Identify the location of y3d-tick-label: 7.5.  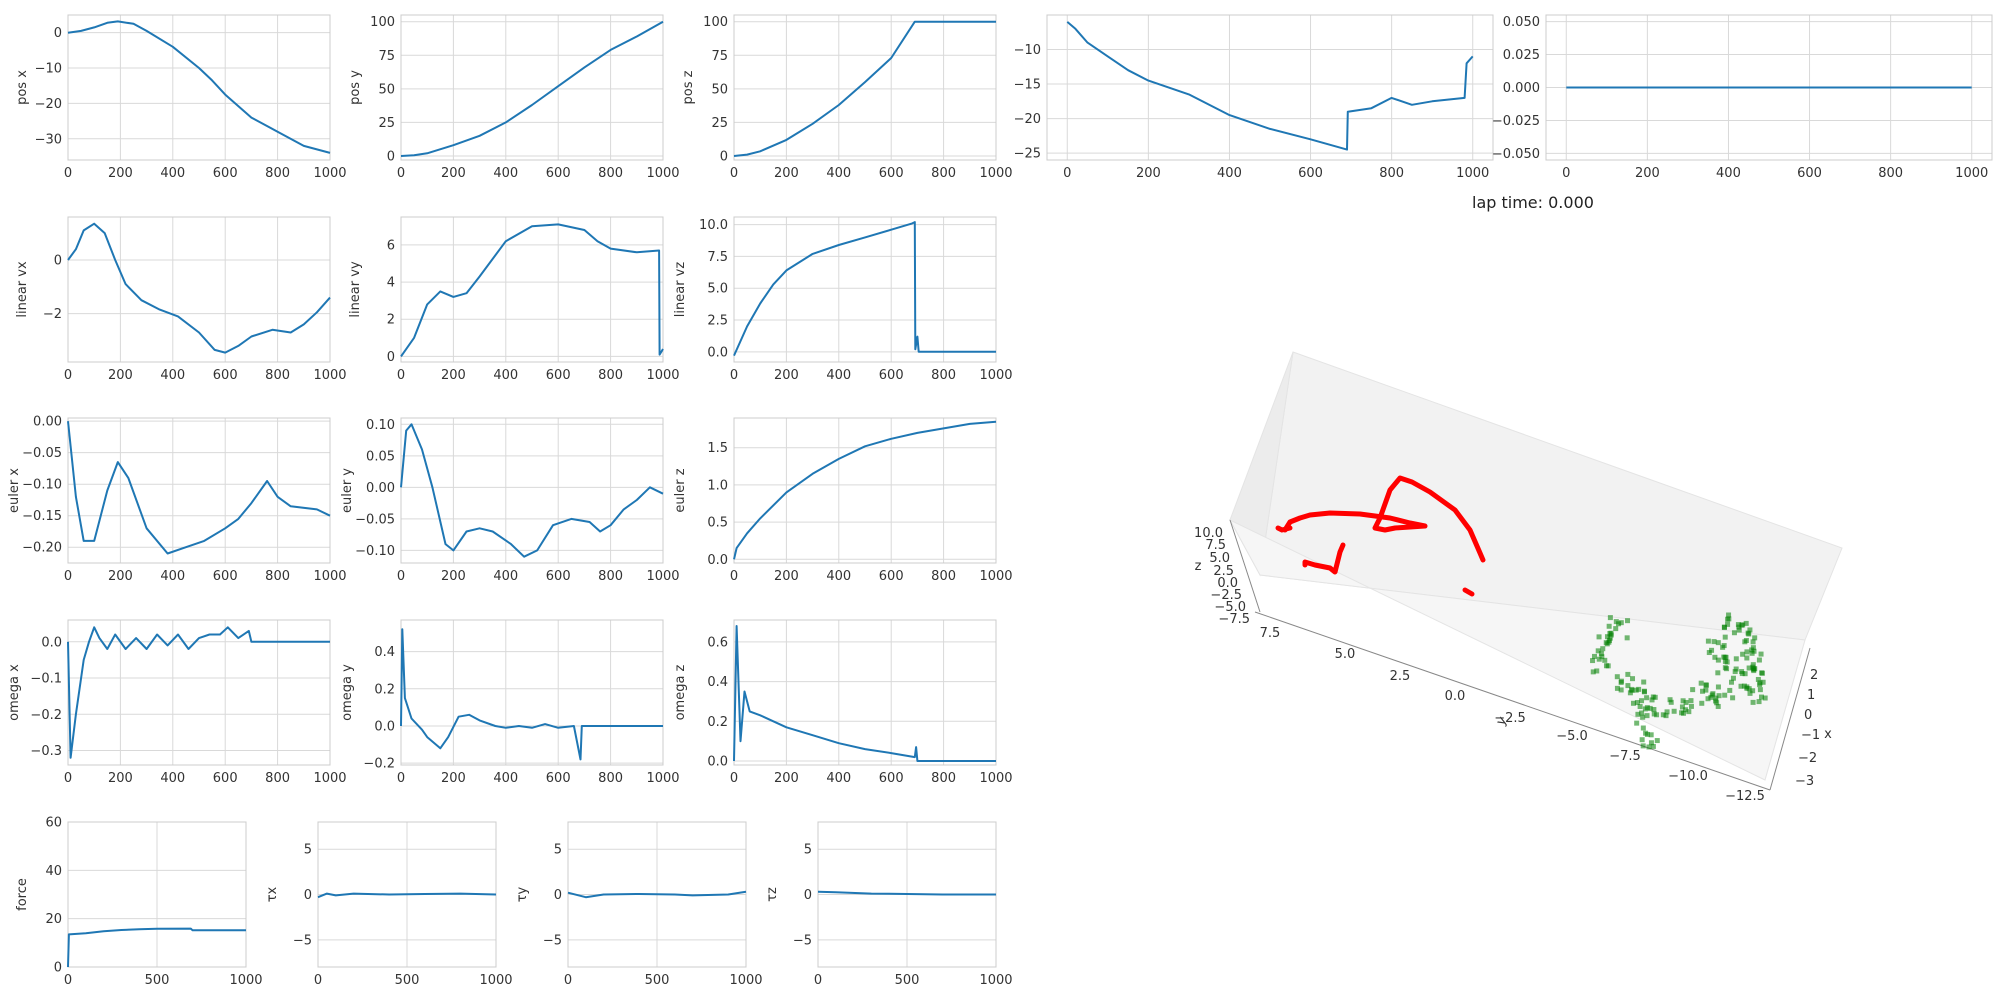
(1270, 633).